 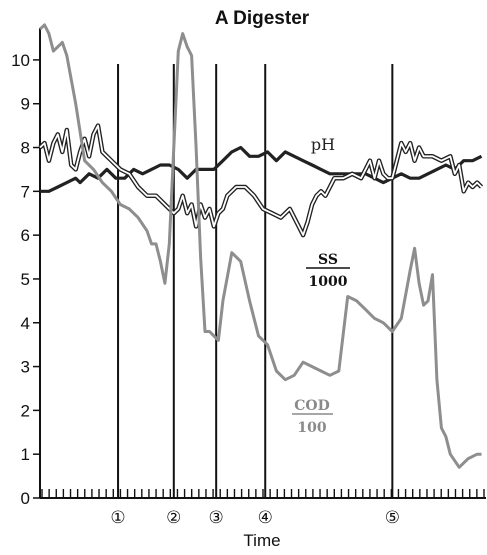 What do you see at coordinates (265, 518) in the screenshot?
I see `event-label: ④` at bounding box center [265, 518].